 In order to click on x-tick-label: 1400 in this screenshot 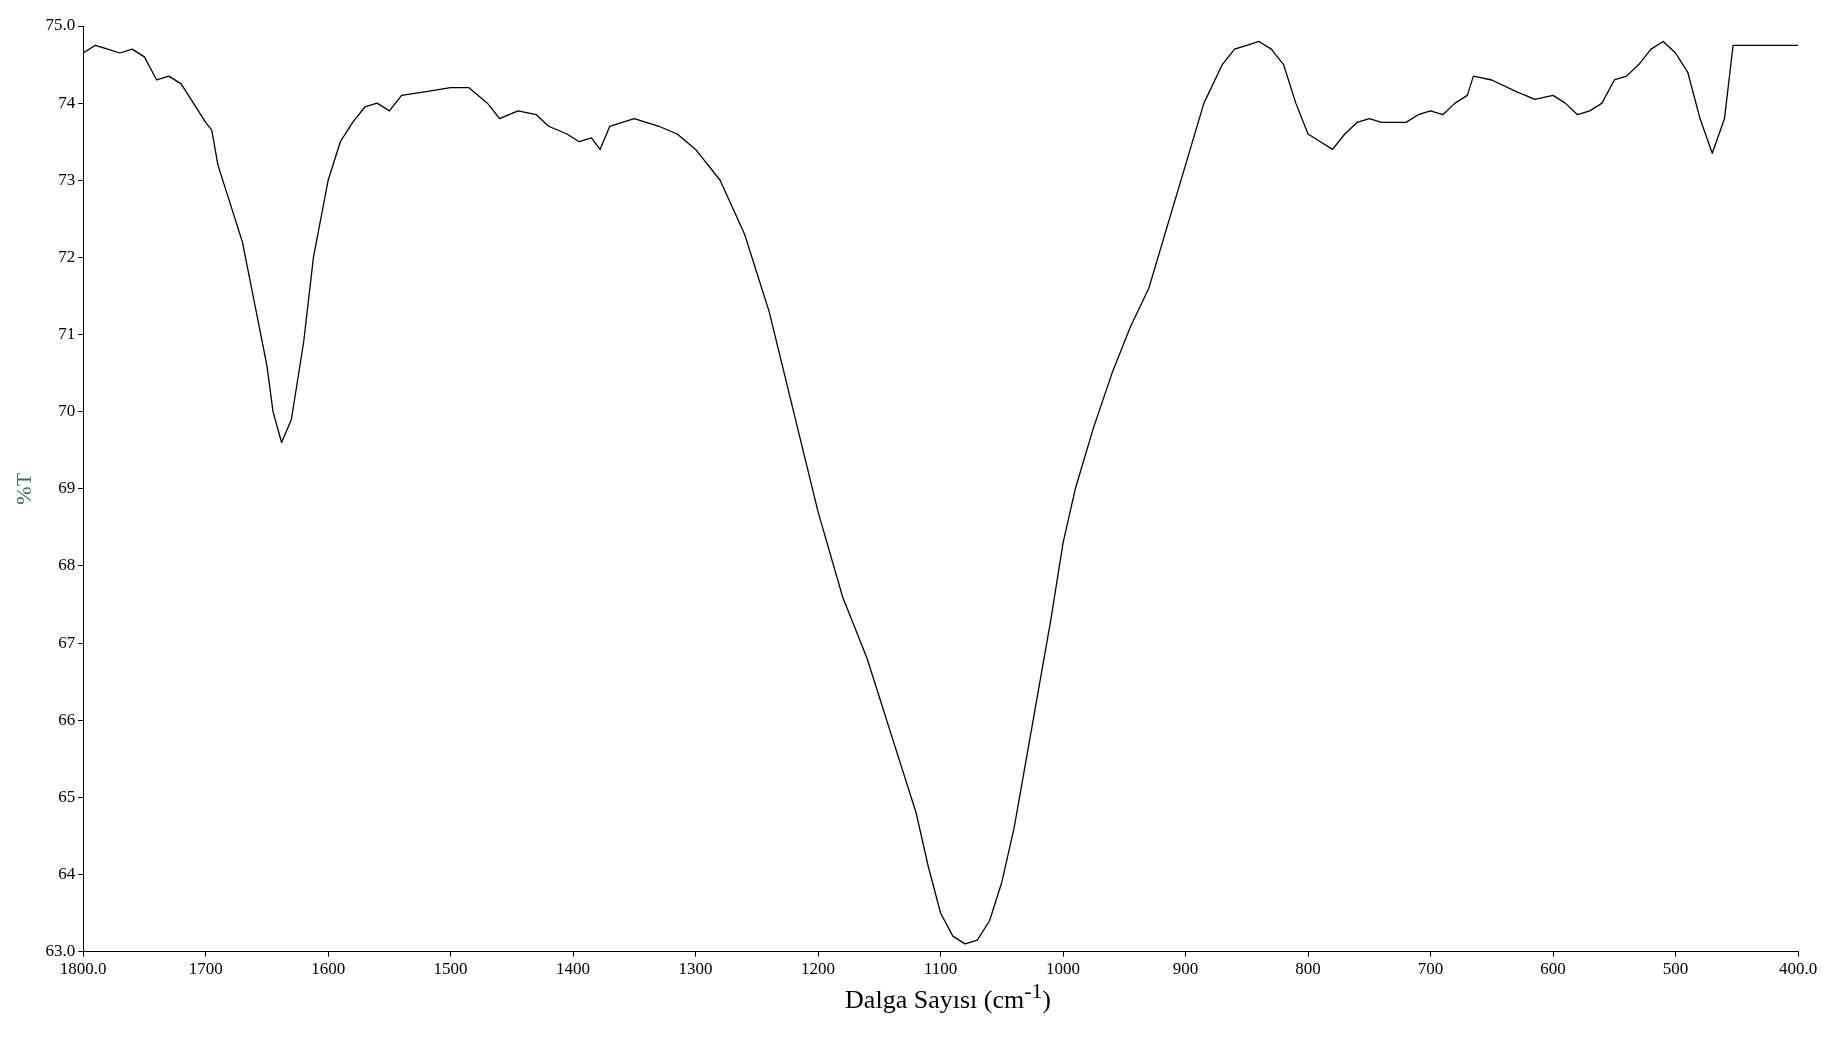, I will do `click(573, 969)`.